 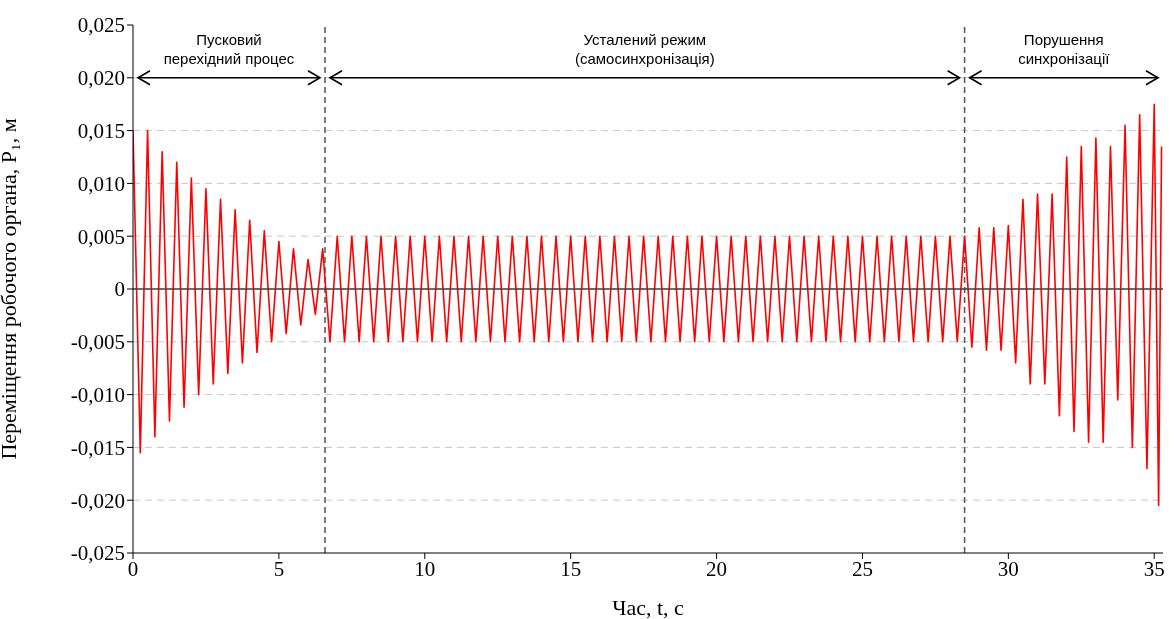 What do you see at coordinates (1154, 568) in the screenshot?
I see `x-tick-label: 35` at bounding box center [1154, 568].